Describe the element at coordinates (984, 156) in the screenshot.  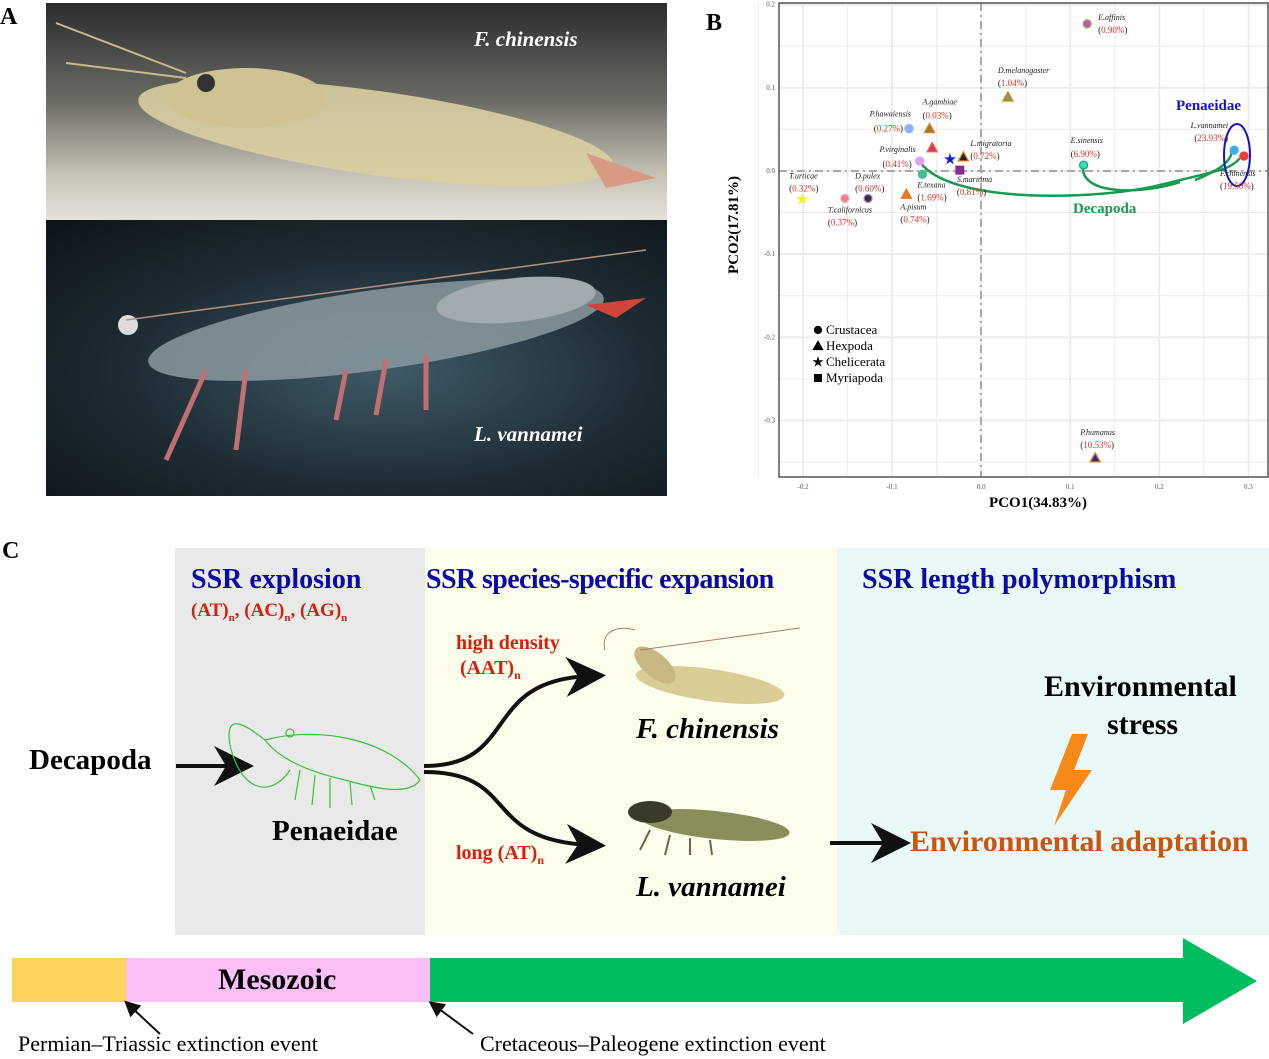
I see `point-percent: (0.72%)` at that location.